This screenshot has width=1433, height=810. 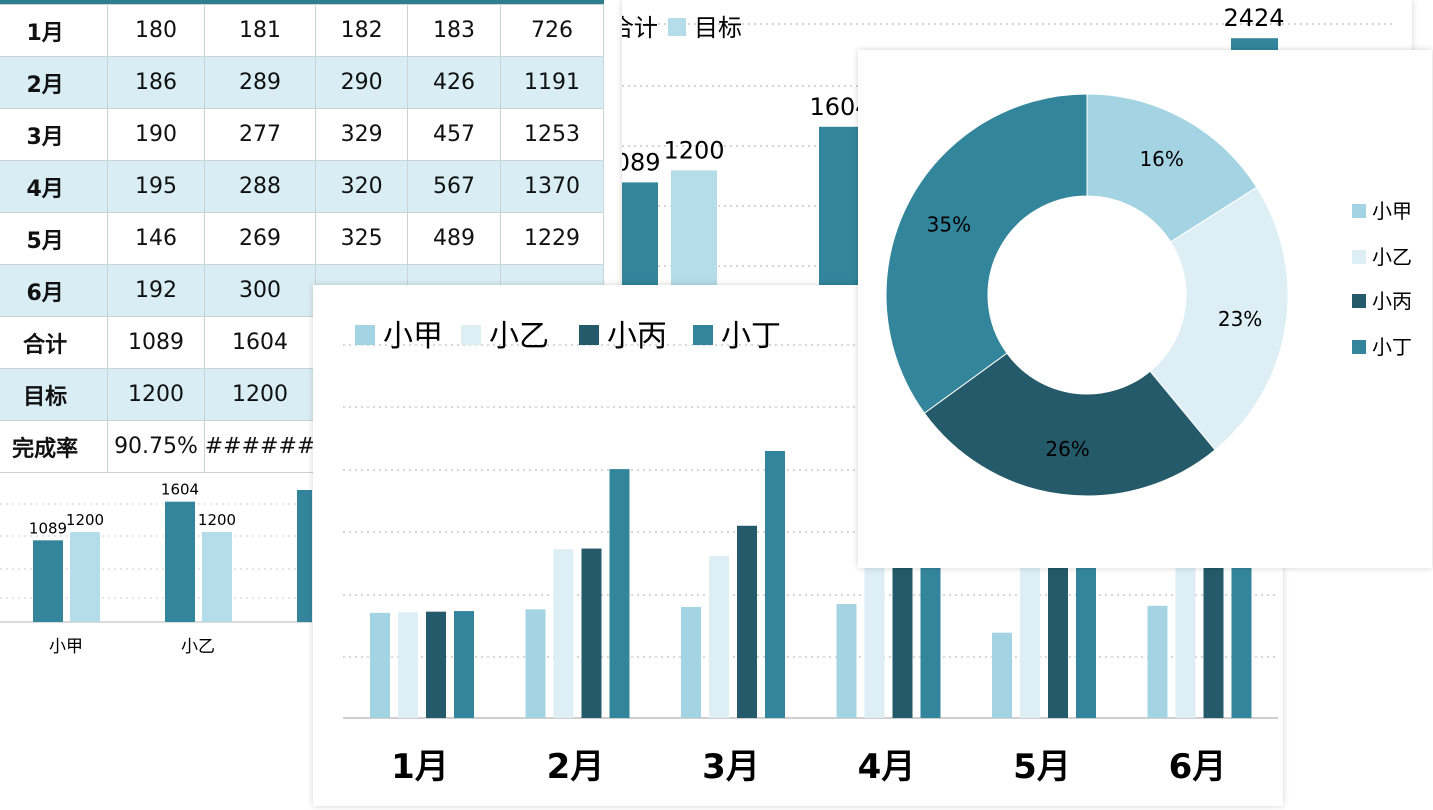 I want to click on x-tick-label: 1月, so click(x=420, y=767).